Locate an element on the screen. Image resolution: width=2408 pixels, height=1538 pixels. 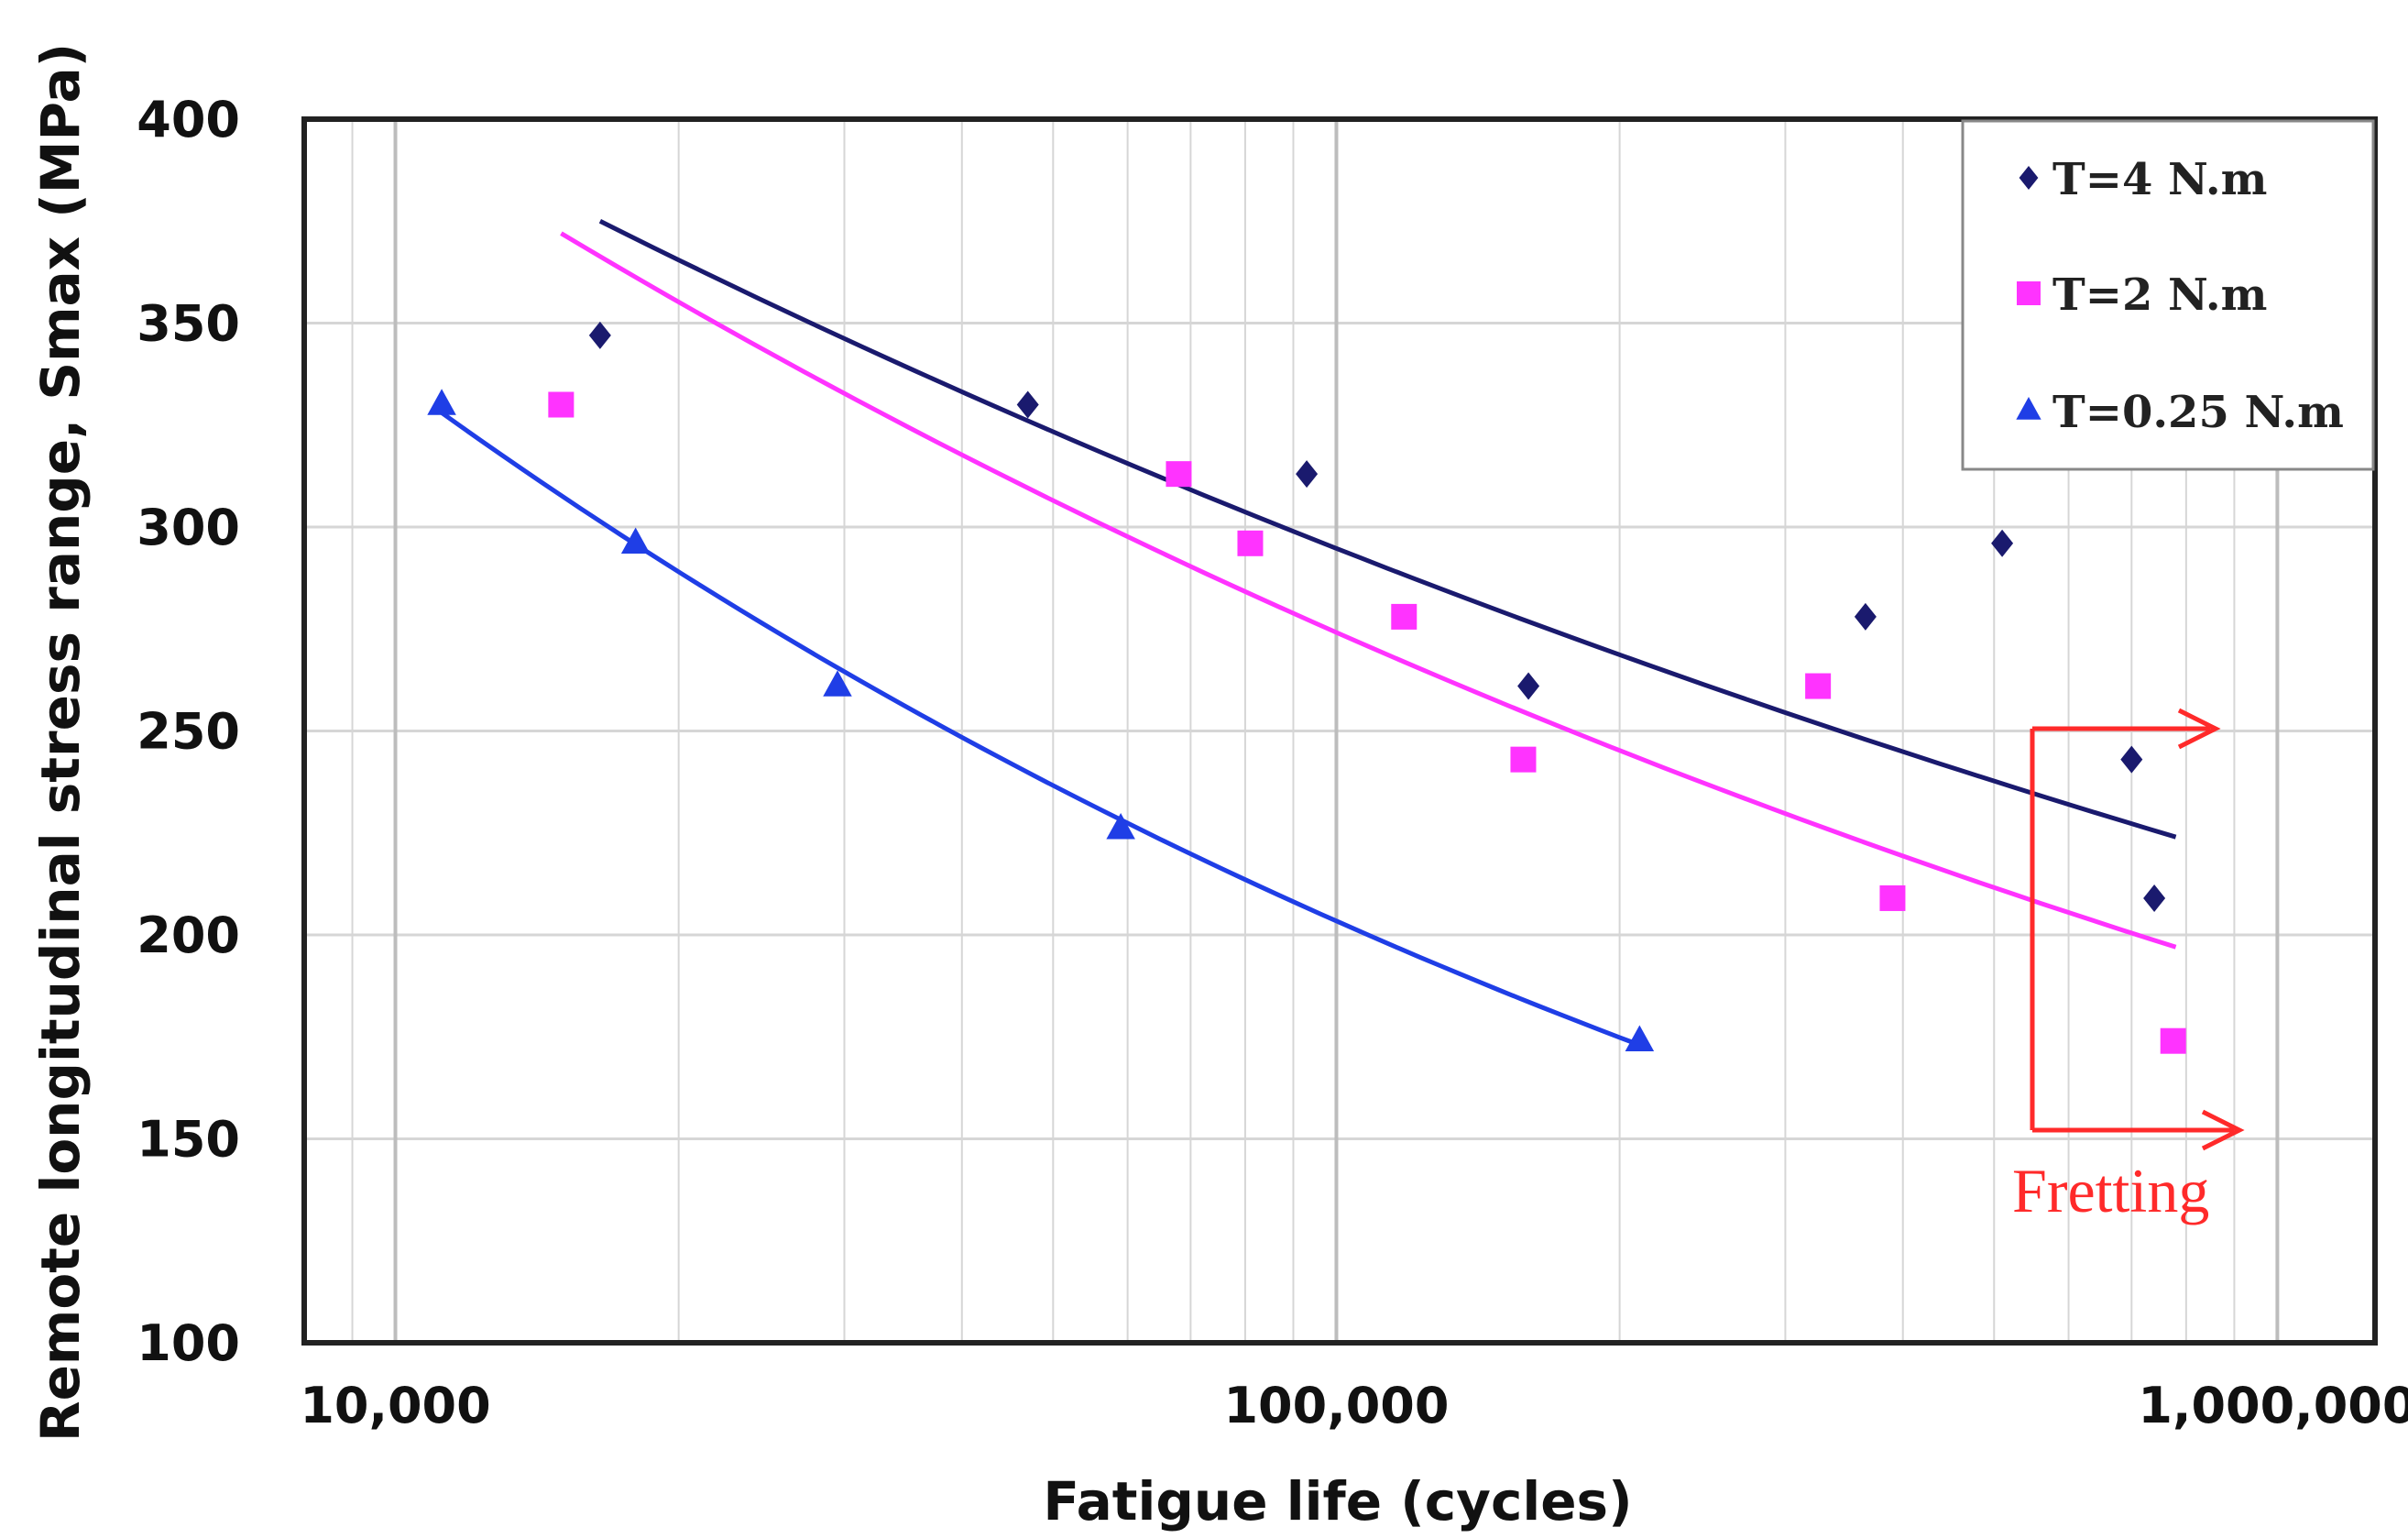
legend-diamond-icon is located at coordinates (2029, 178).